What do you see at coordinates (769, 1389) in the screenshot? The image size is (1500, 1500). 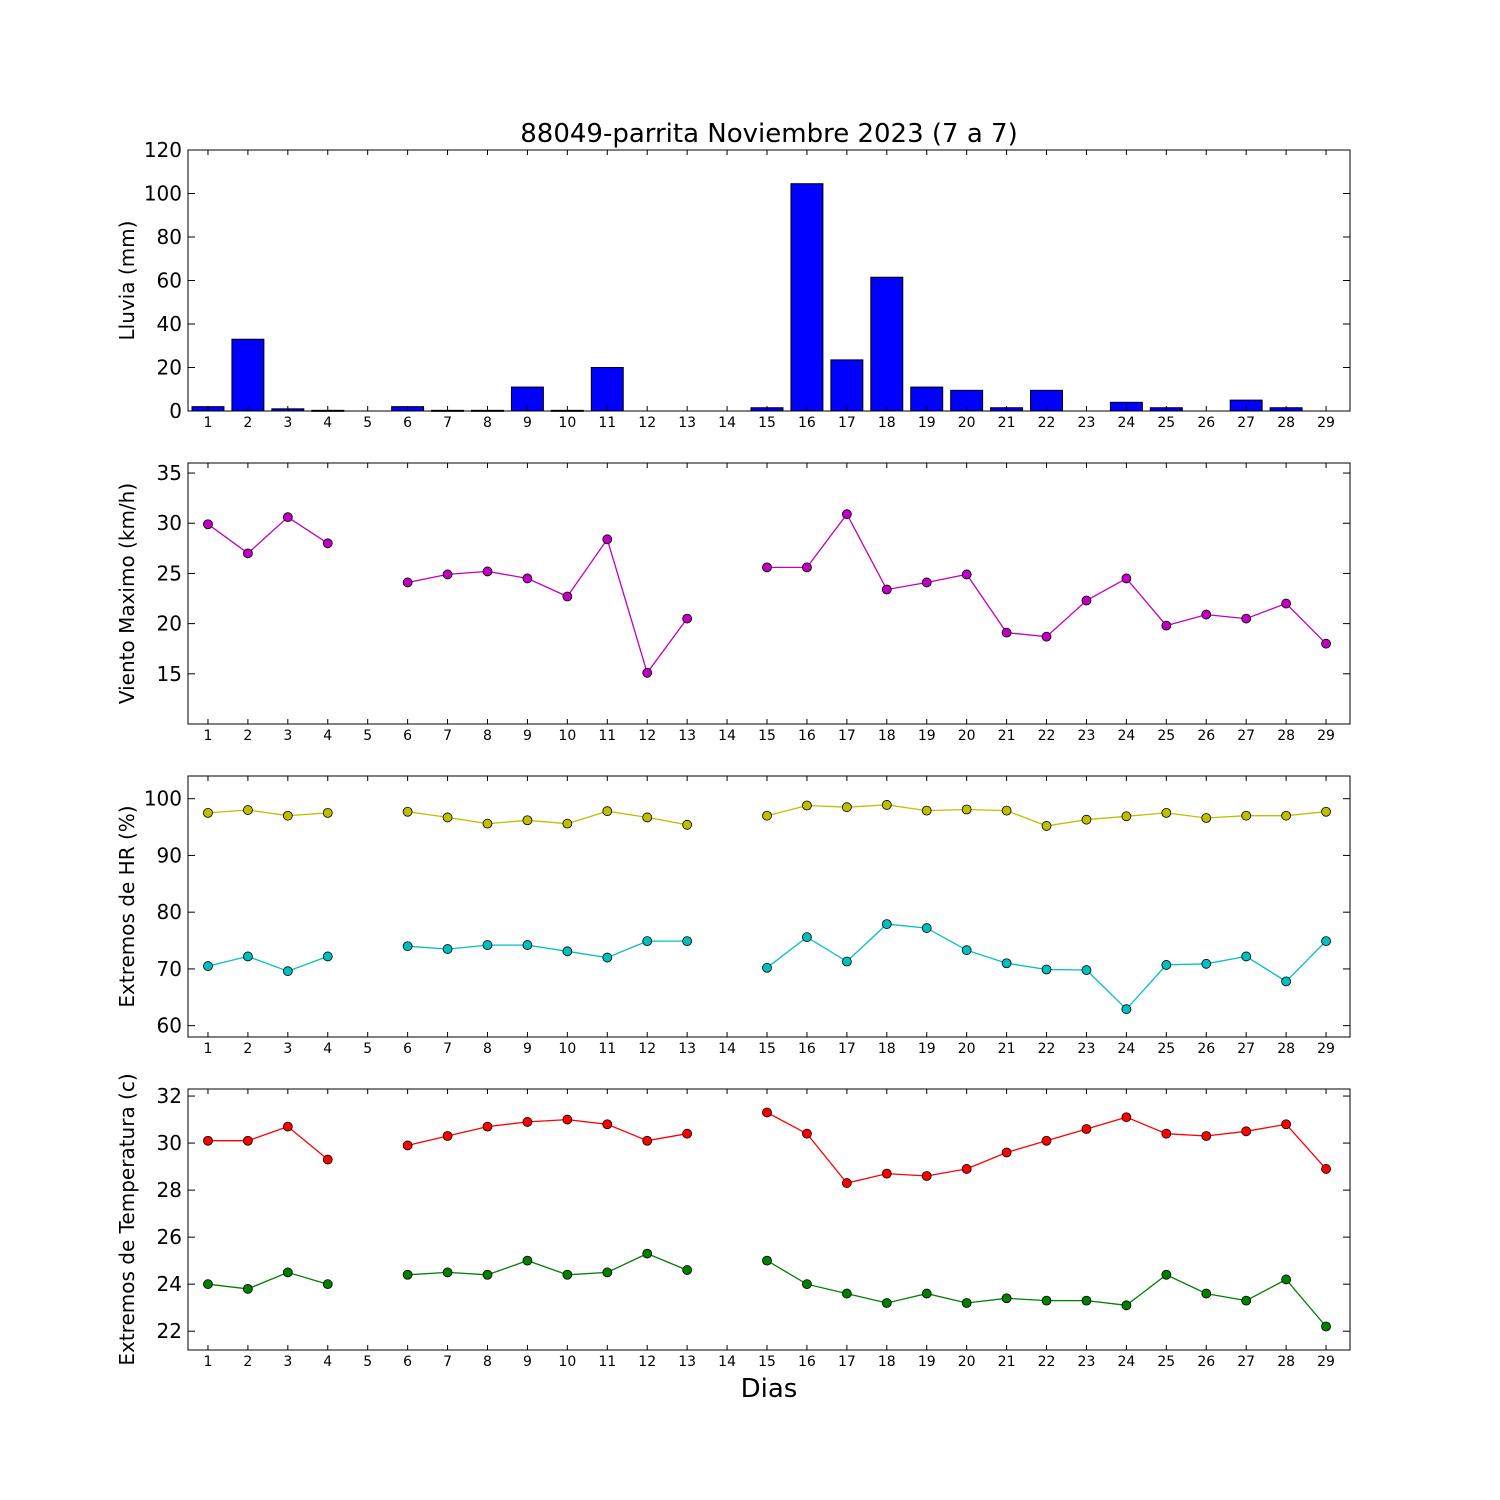 I see `x-axis-label: Dias` at bounding box center [769, 1389].